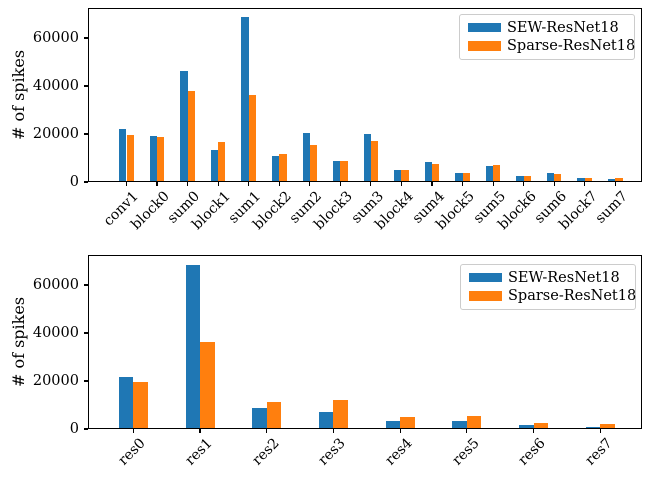  I want to click on x-tick-label: res2, so click(266, 452).